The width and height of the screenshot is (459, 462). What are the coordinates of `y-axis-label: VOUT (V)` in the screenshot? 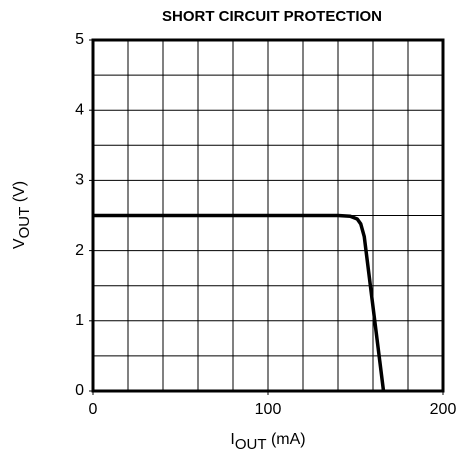 It's located at (22, 215).